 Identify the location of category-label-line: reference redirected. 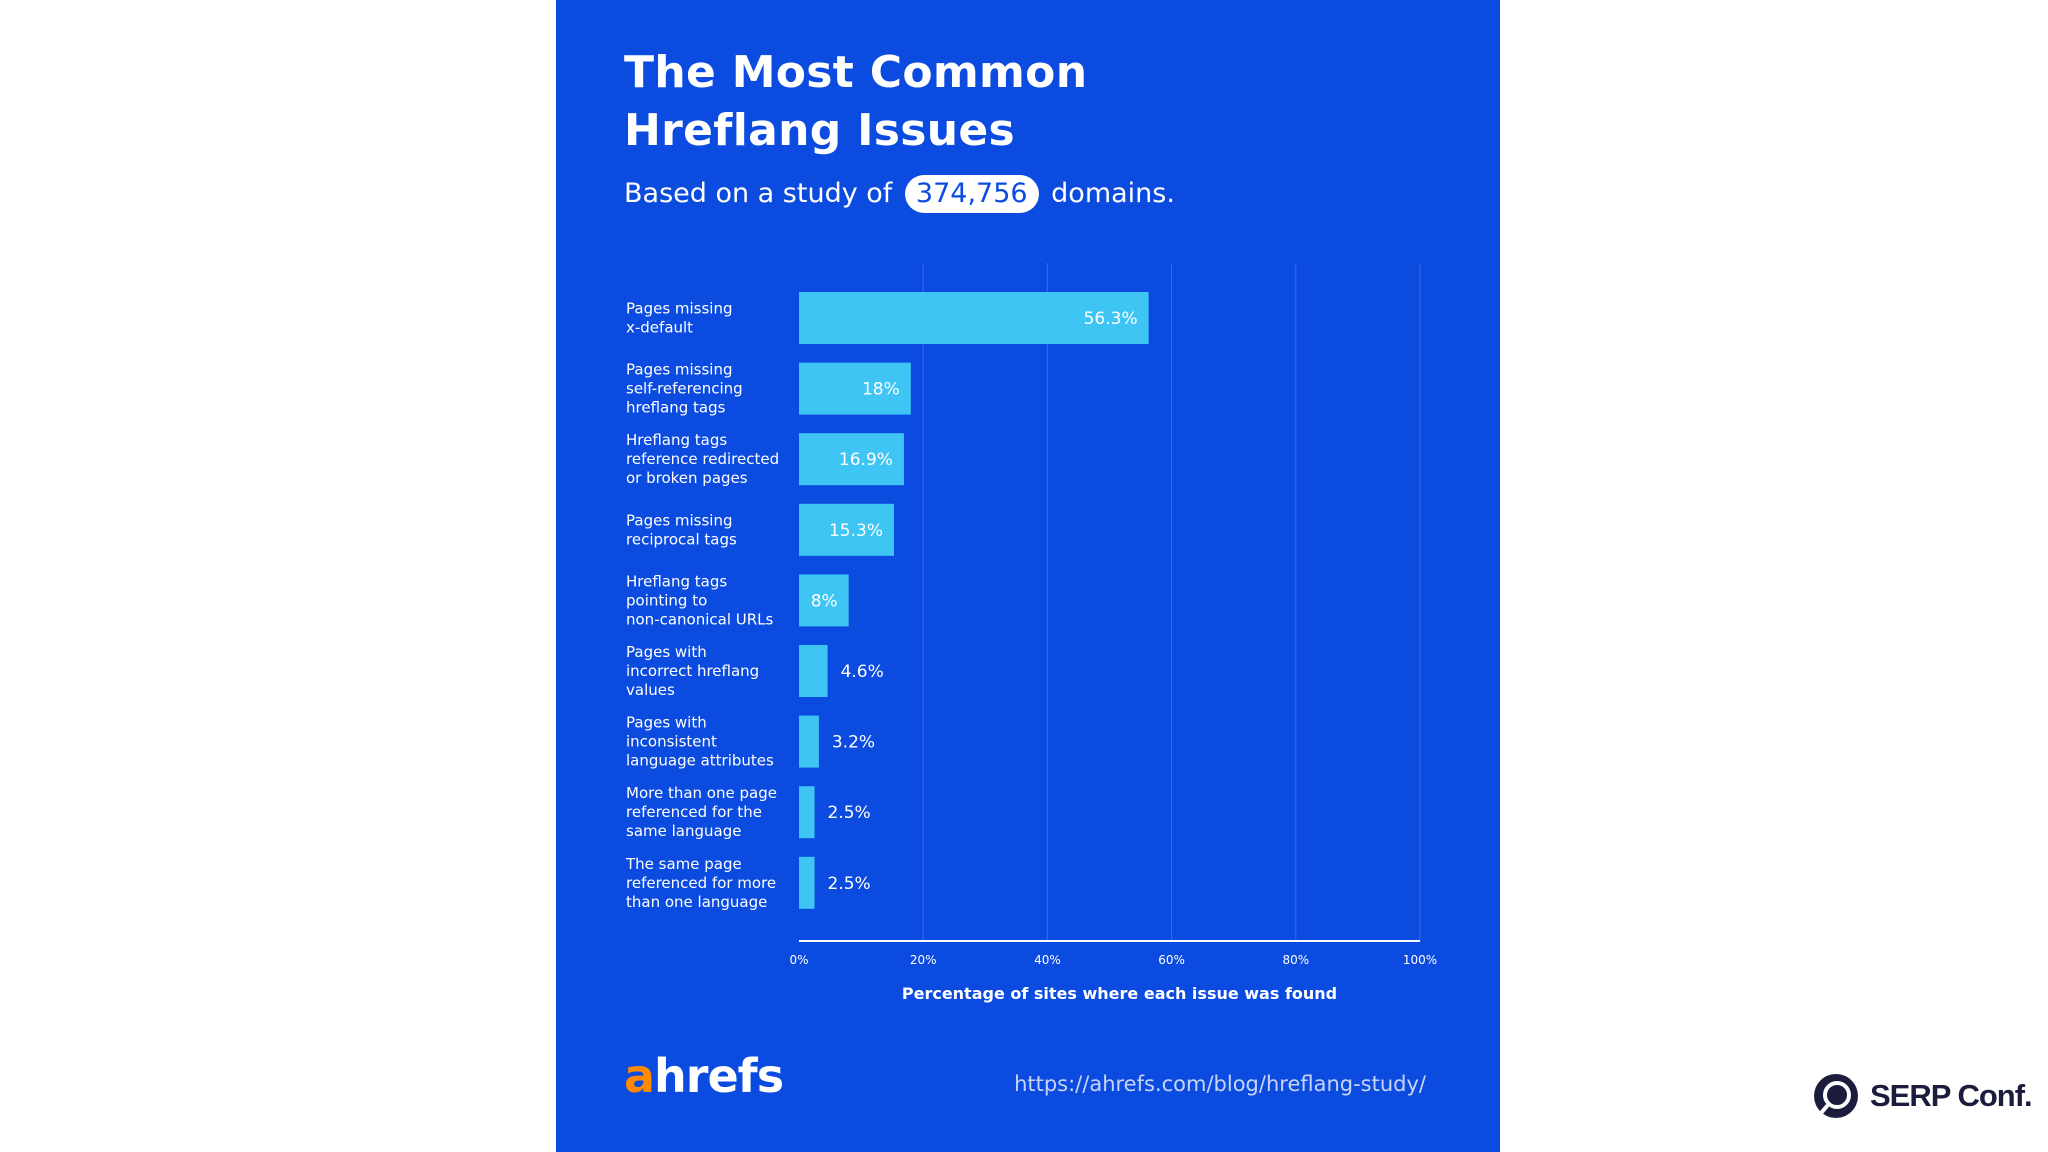
(702, 459).